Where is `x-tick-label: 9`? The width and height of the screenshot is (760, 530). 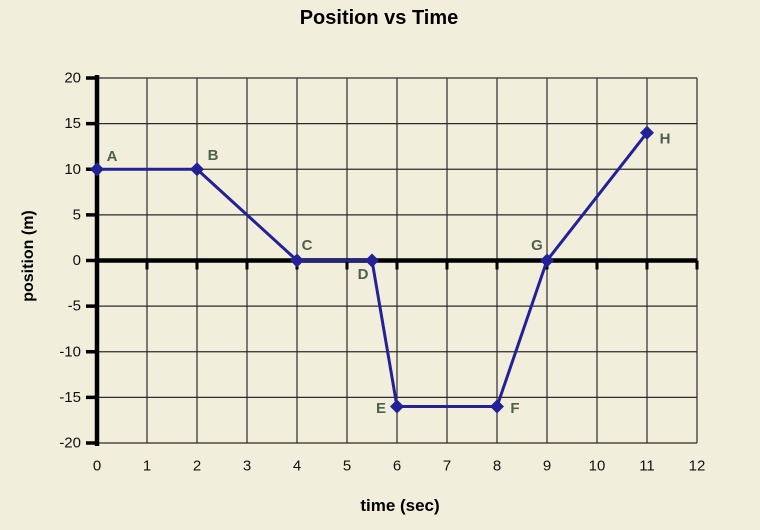
x-tick-label: 9 is located at coordinates (547, 466).